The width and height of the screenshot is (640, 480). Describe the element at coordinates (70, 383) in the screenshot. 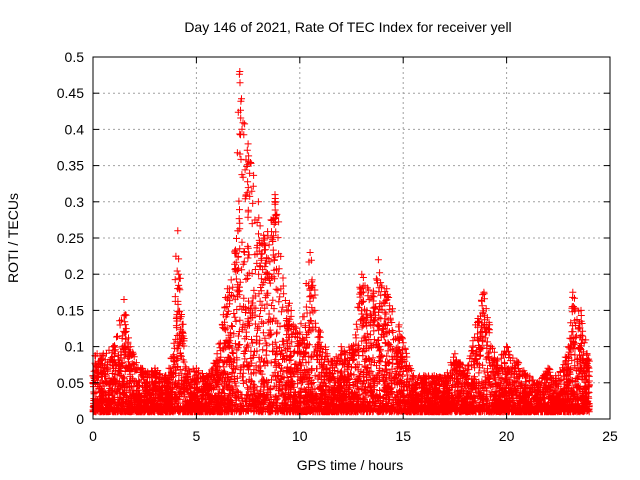

I see `y-tick-label: 0.05` at that location.